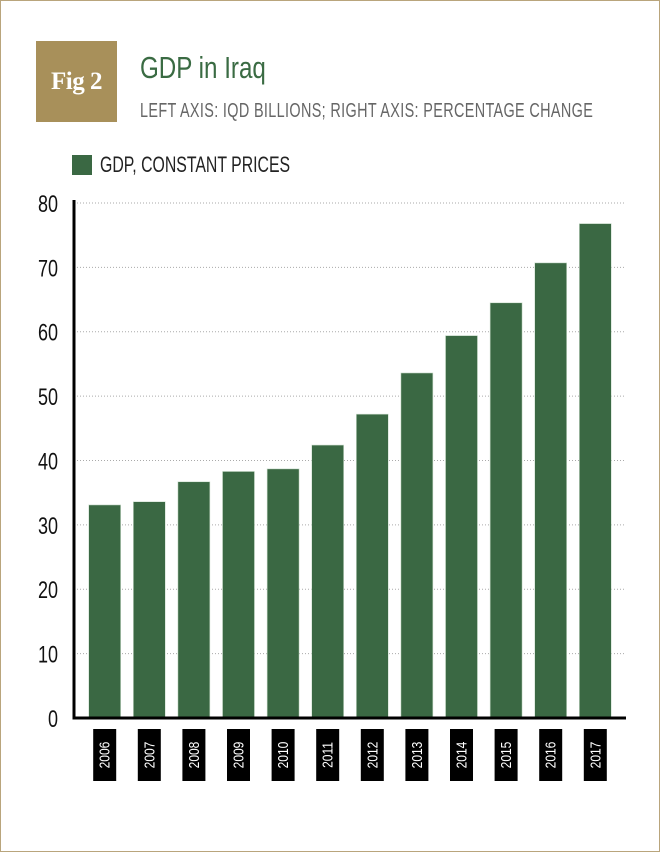 The height and width of the screenshot is (852, 660). I want to click on bar-2010, so click(283, 593).